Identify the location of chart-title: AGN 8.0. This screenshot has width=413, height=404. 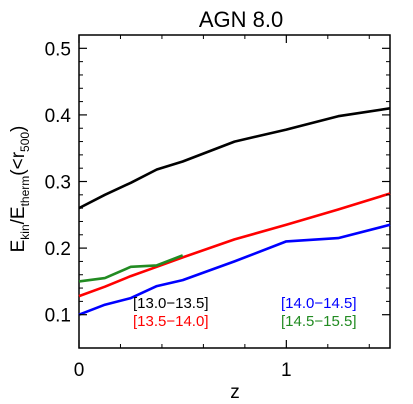
(241, 19).